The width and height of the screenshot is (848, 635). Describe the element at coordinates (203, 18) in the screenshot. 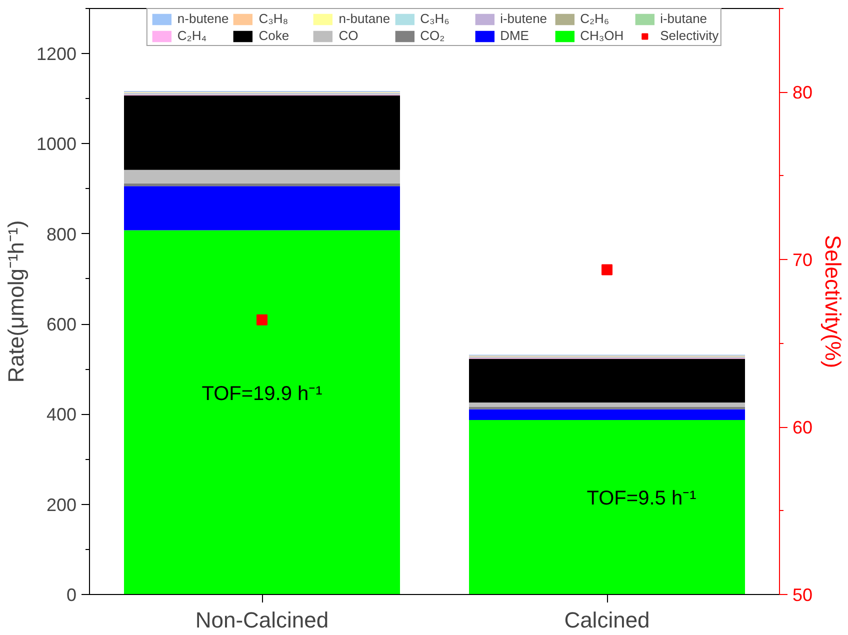

I see `legend-label: n-butene` at that location.